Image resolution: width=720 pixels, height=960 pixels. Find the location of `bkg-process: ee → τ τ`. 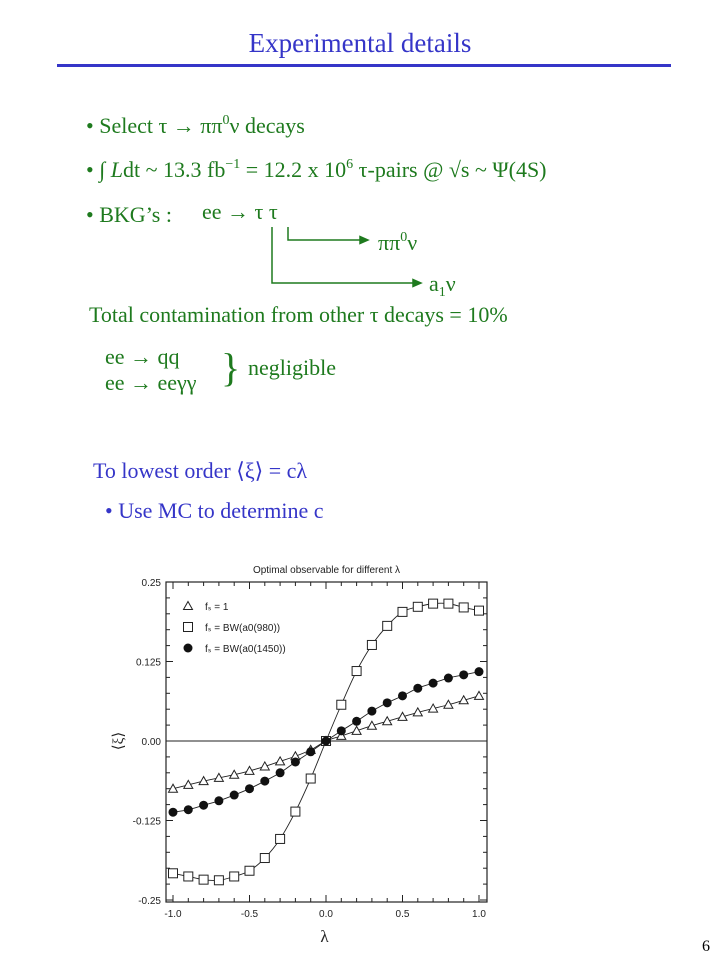

bkg-process: ee → τ τ is located at coordinates (240, 211).